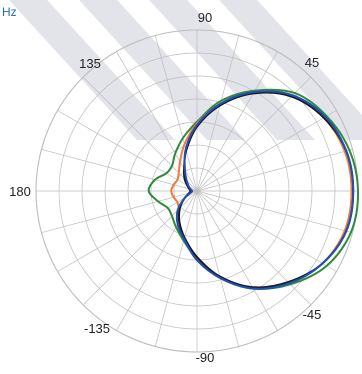  Describe the element at coordinates (312, 62) in the screenshot. I see `angle-tick-label: 45` at that location.